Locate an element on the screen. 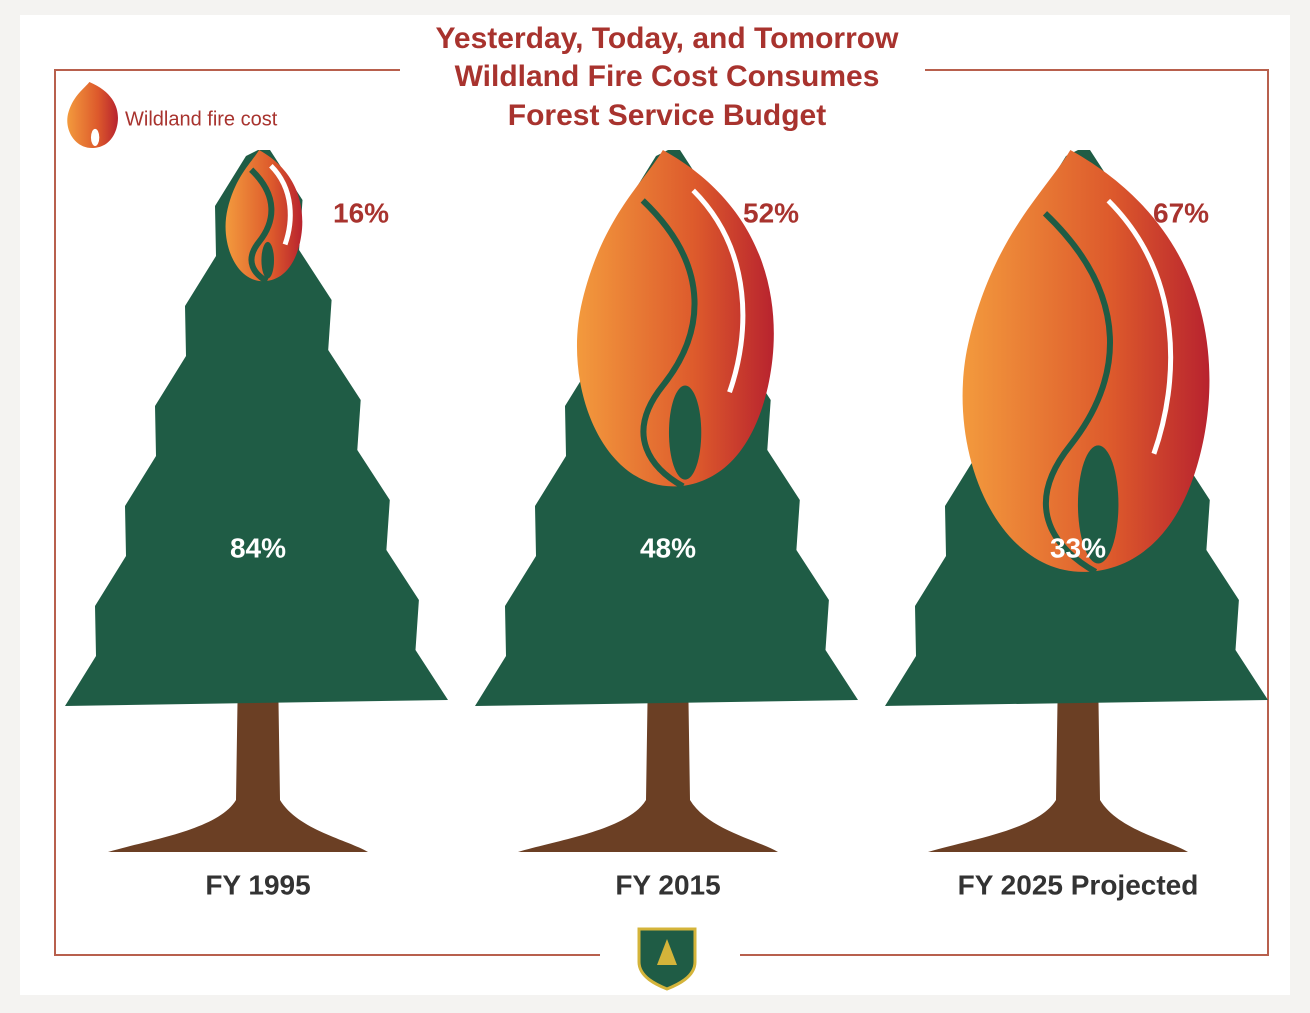  budget-value-label: 84% is located at coordinates (258, 547).